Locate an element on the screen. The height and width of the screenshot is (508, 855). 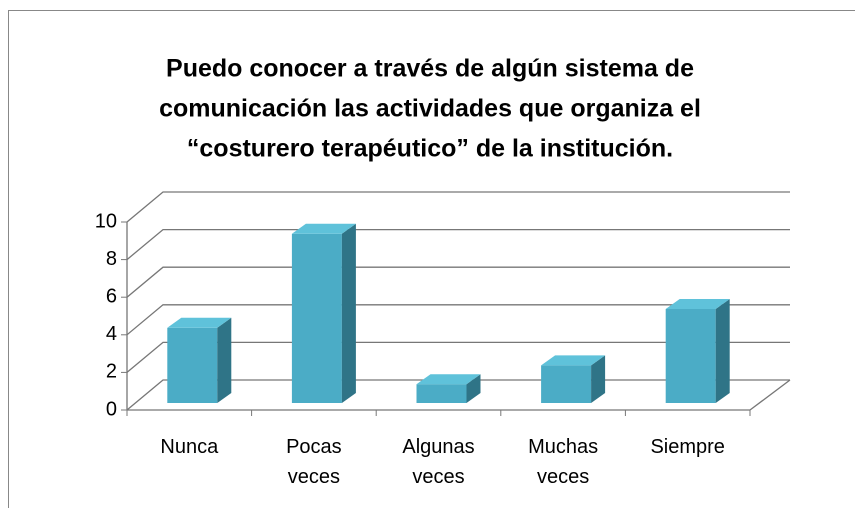
y-tick-label: 6 is located at coordinates (111, 296).